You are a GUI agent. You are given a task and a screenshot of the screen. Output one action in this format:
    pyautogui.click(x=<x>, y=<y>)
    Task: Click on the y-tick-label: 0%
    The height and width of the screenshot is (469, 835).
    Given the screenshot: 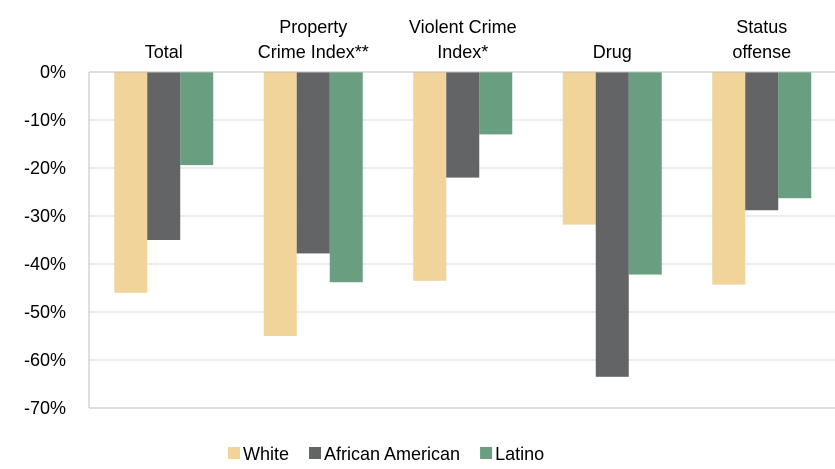 What is the action you would take?
    pyautogui.click(x=53, y=72)
    